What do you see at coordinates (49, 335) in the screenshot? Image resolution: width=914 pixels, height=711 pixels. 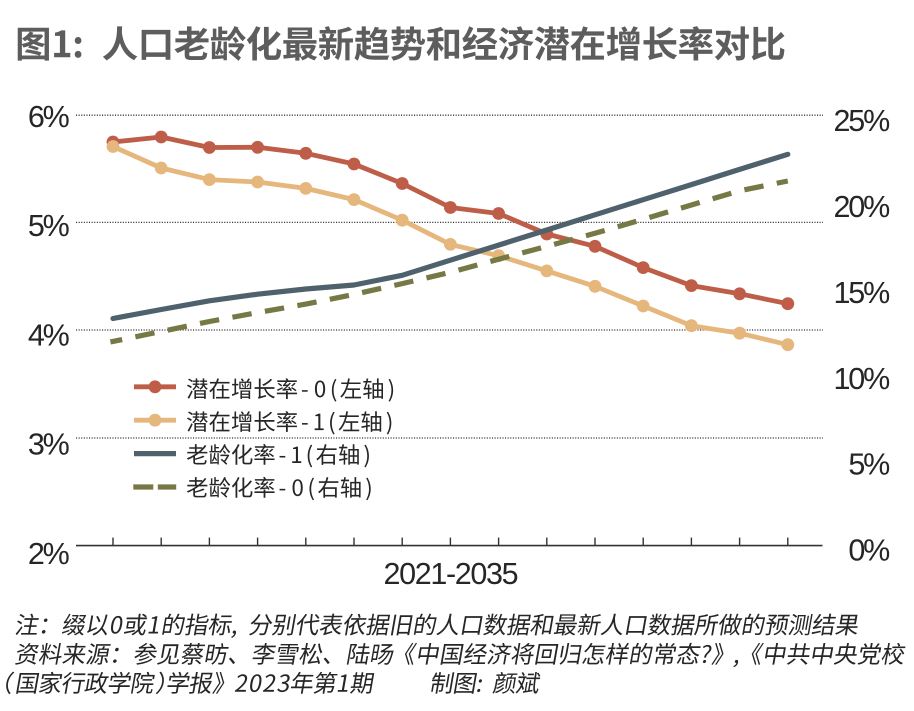 I see `svg-text: 4%` at bounding box center [49, 335].